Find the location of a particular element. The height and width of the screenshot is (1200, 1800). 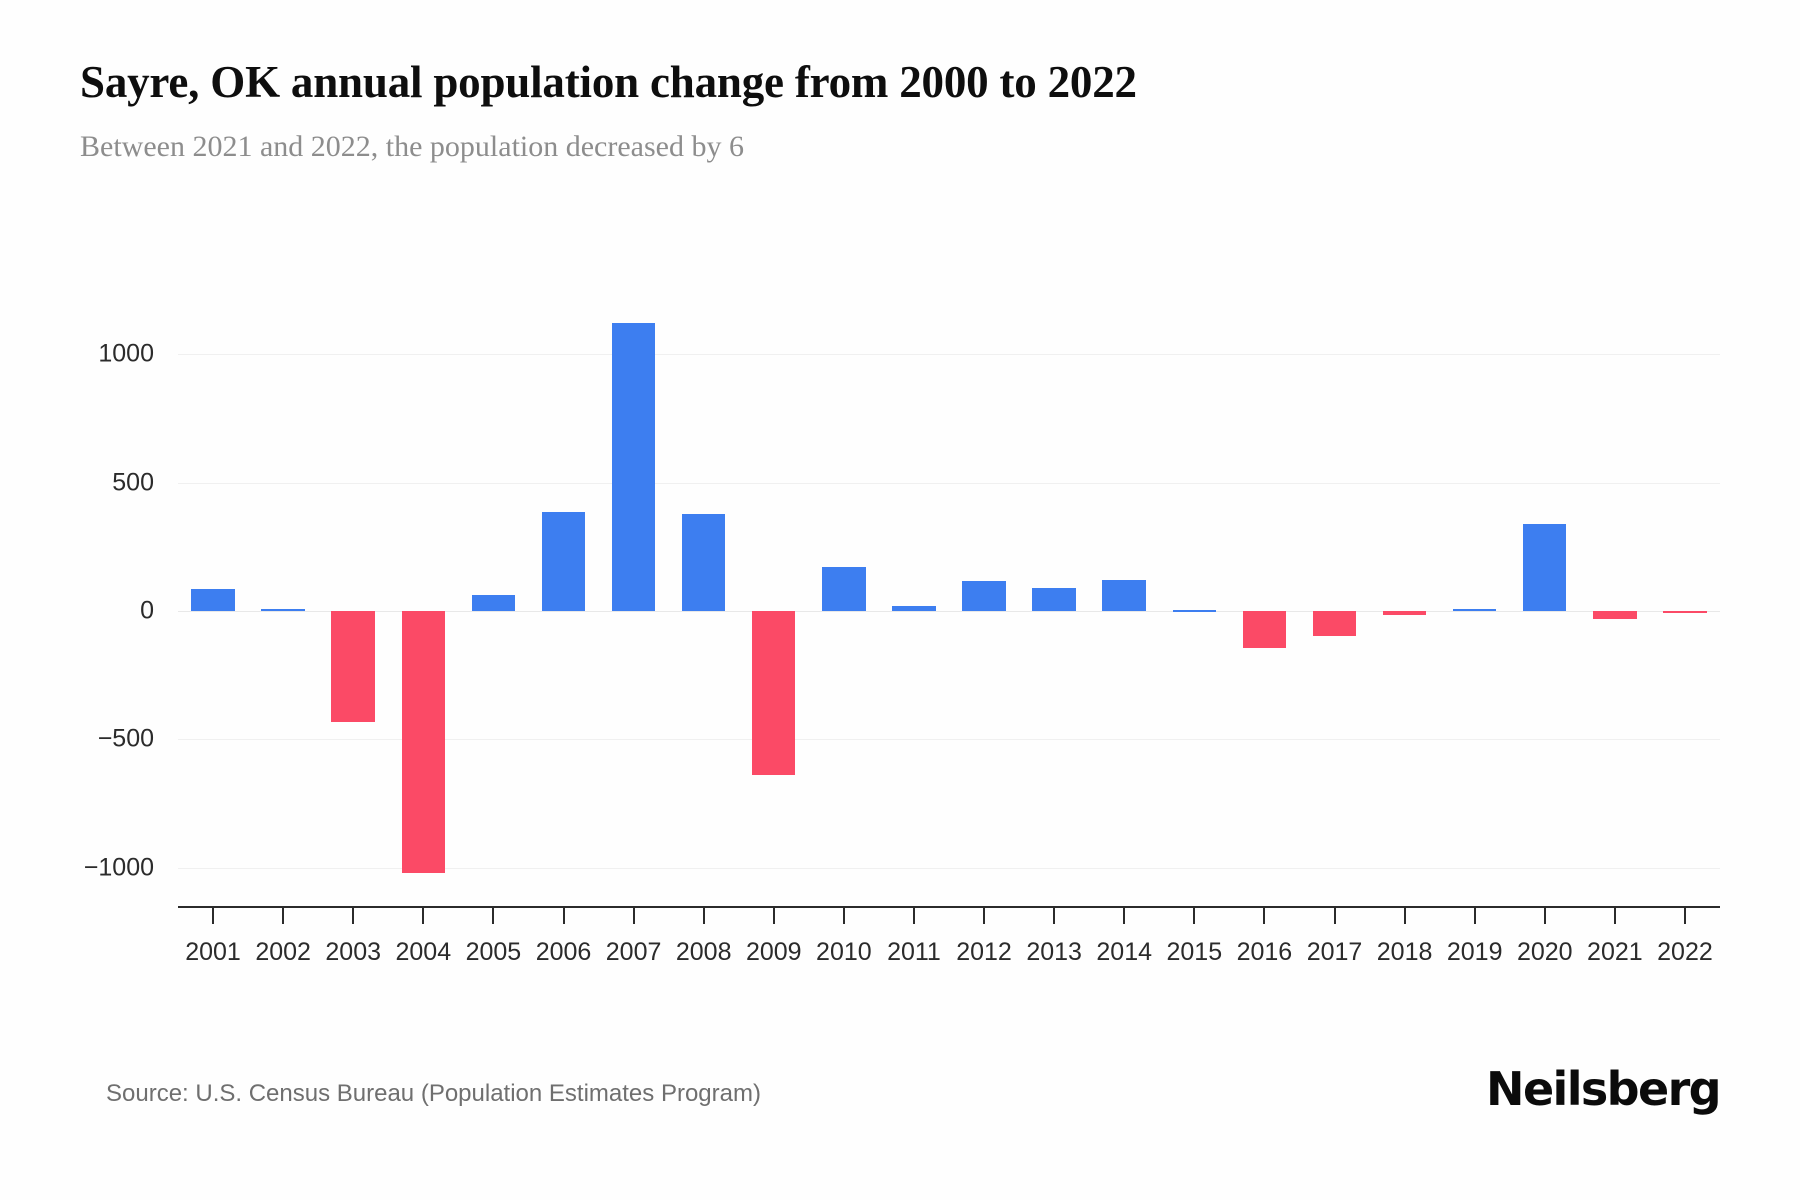

bar-2020 is located at coordinates (1545, 567).